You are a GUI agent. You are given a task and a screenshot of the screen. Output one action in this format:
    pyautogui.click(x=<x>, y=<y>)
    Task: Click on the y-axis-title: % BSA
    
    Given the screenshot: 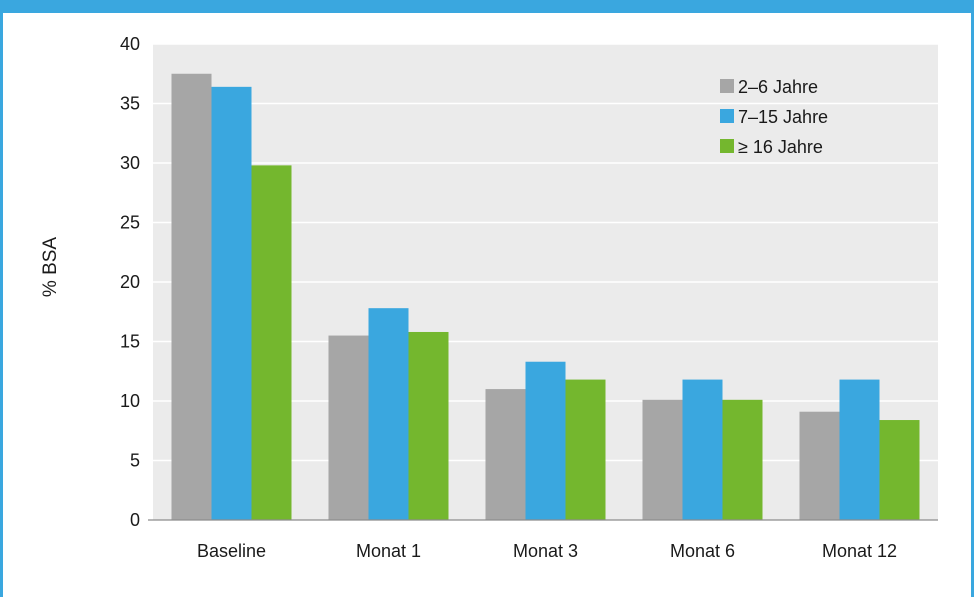 What is the action you would take?
    pyautogui.click(x=50, y=267)
    